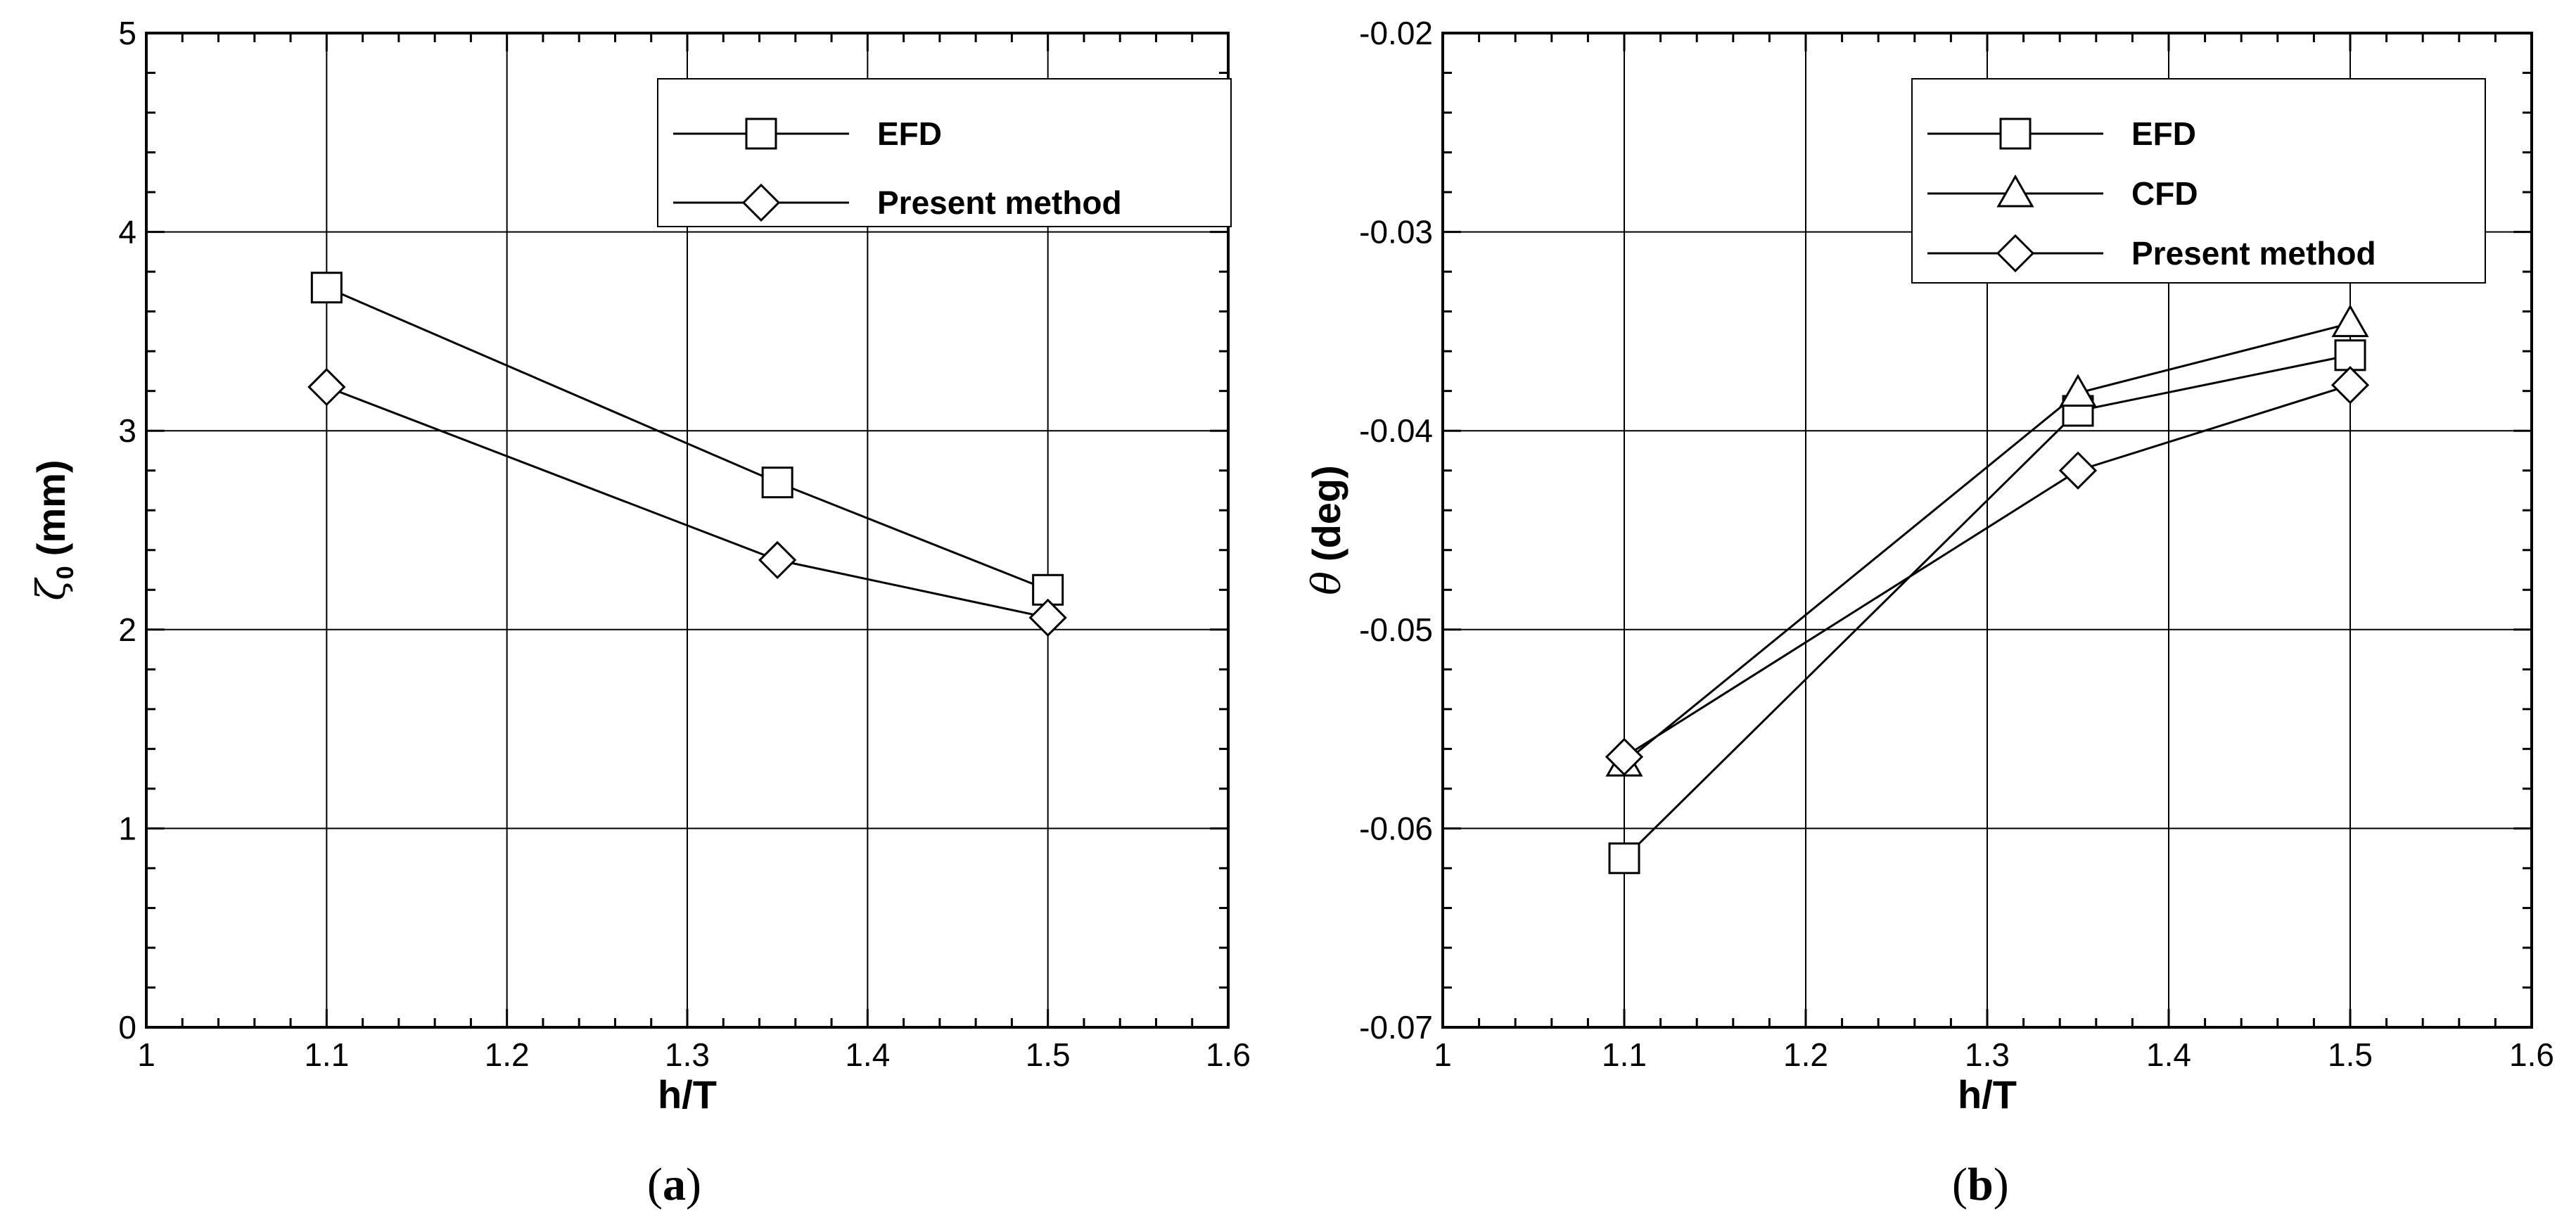  What do you see at coordinates (127, 828) in the screenshot?
I see `y-tick-label: 1` at bounding box center [127, 828].